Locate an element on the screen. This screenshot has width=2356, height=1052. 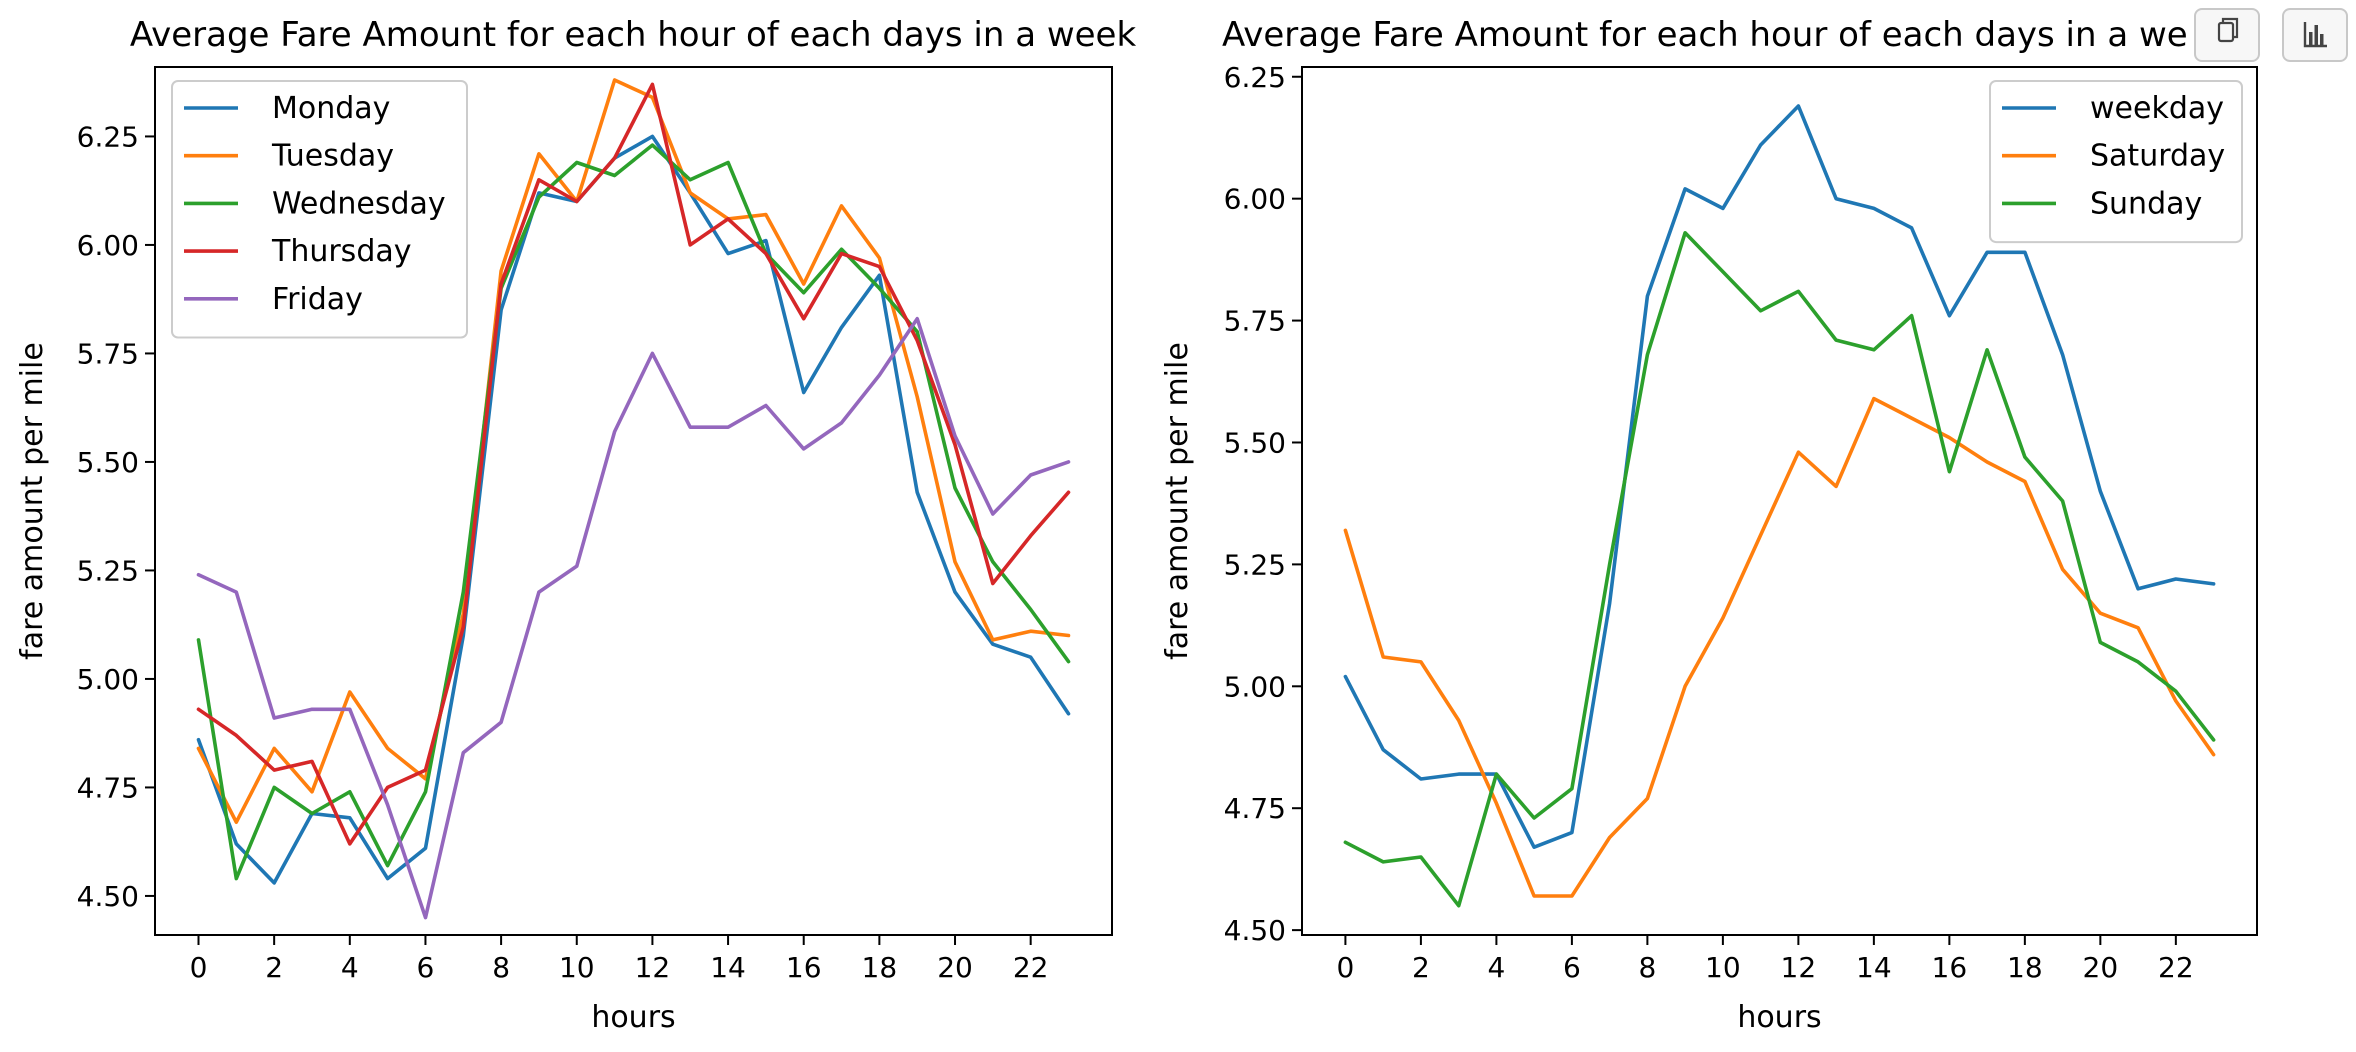
chart-toggle-button is located at coordinates (2315, 35).